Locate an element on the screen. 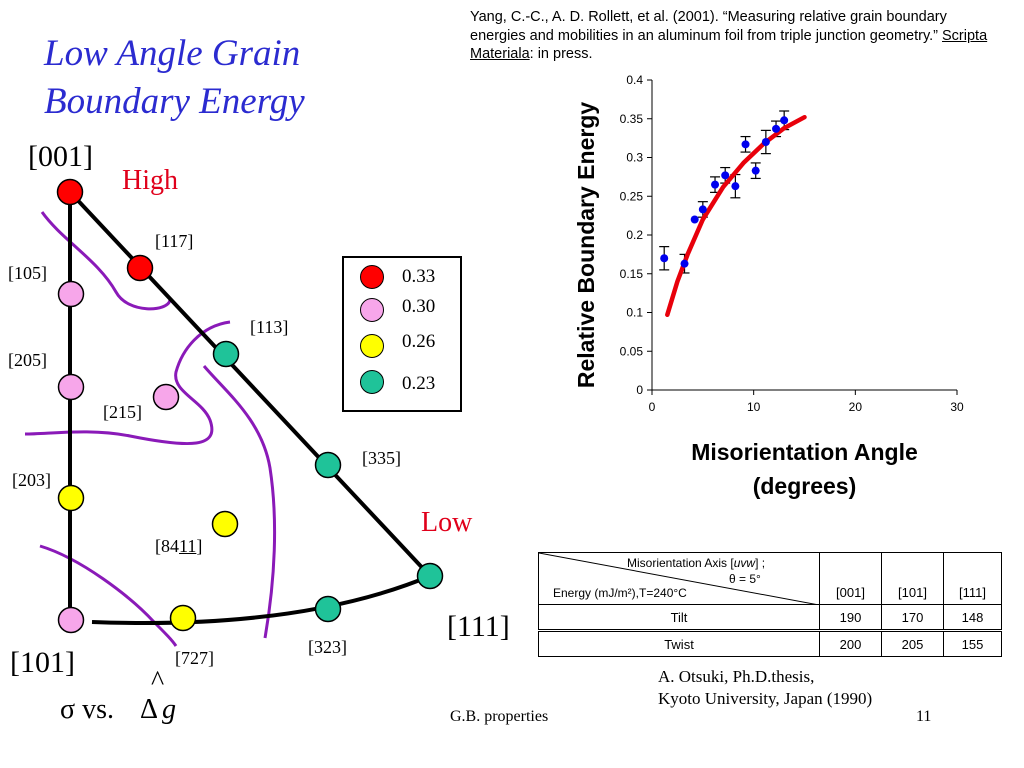  table-cell: 155 is located at coordinates (972, 643).